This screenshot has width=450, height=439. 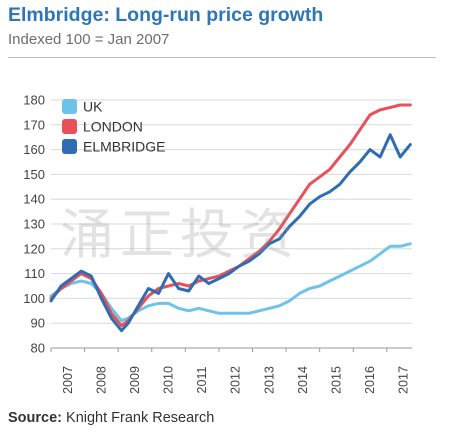 I want to click on legend-swatch-uk, so click(x=69, y=106).